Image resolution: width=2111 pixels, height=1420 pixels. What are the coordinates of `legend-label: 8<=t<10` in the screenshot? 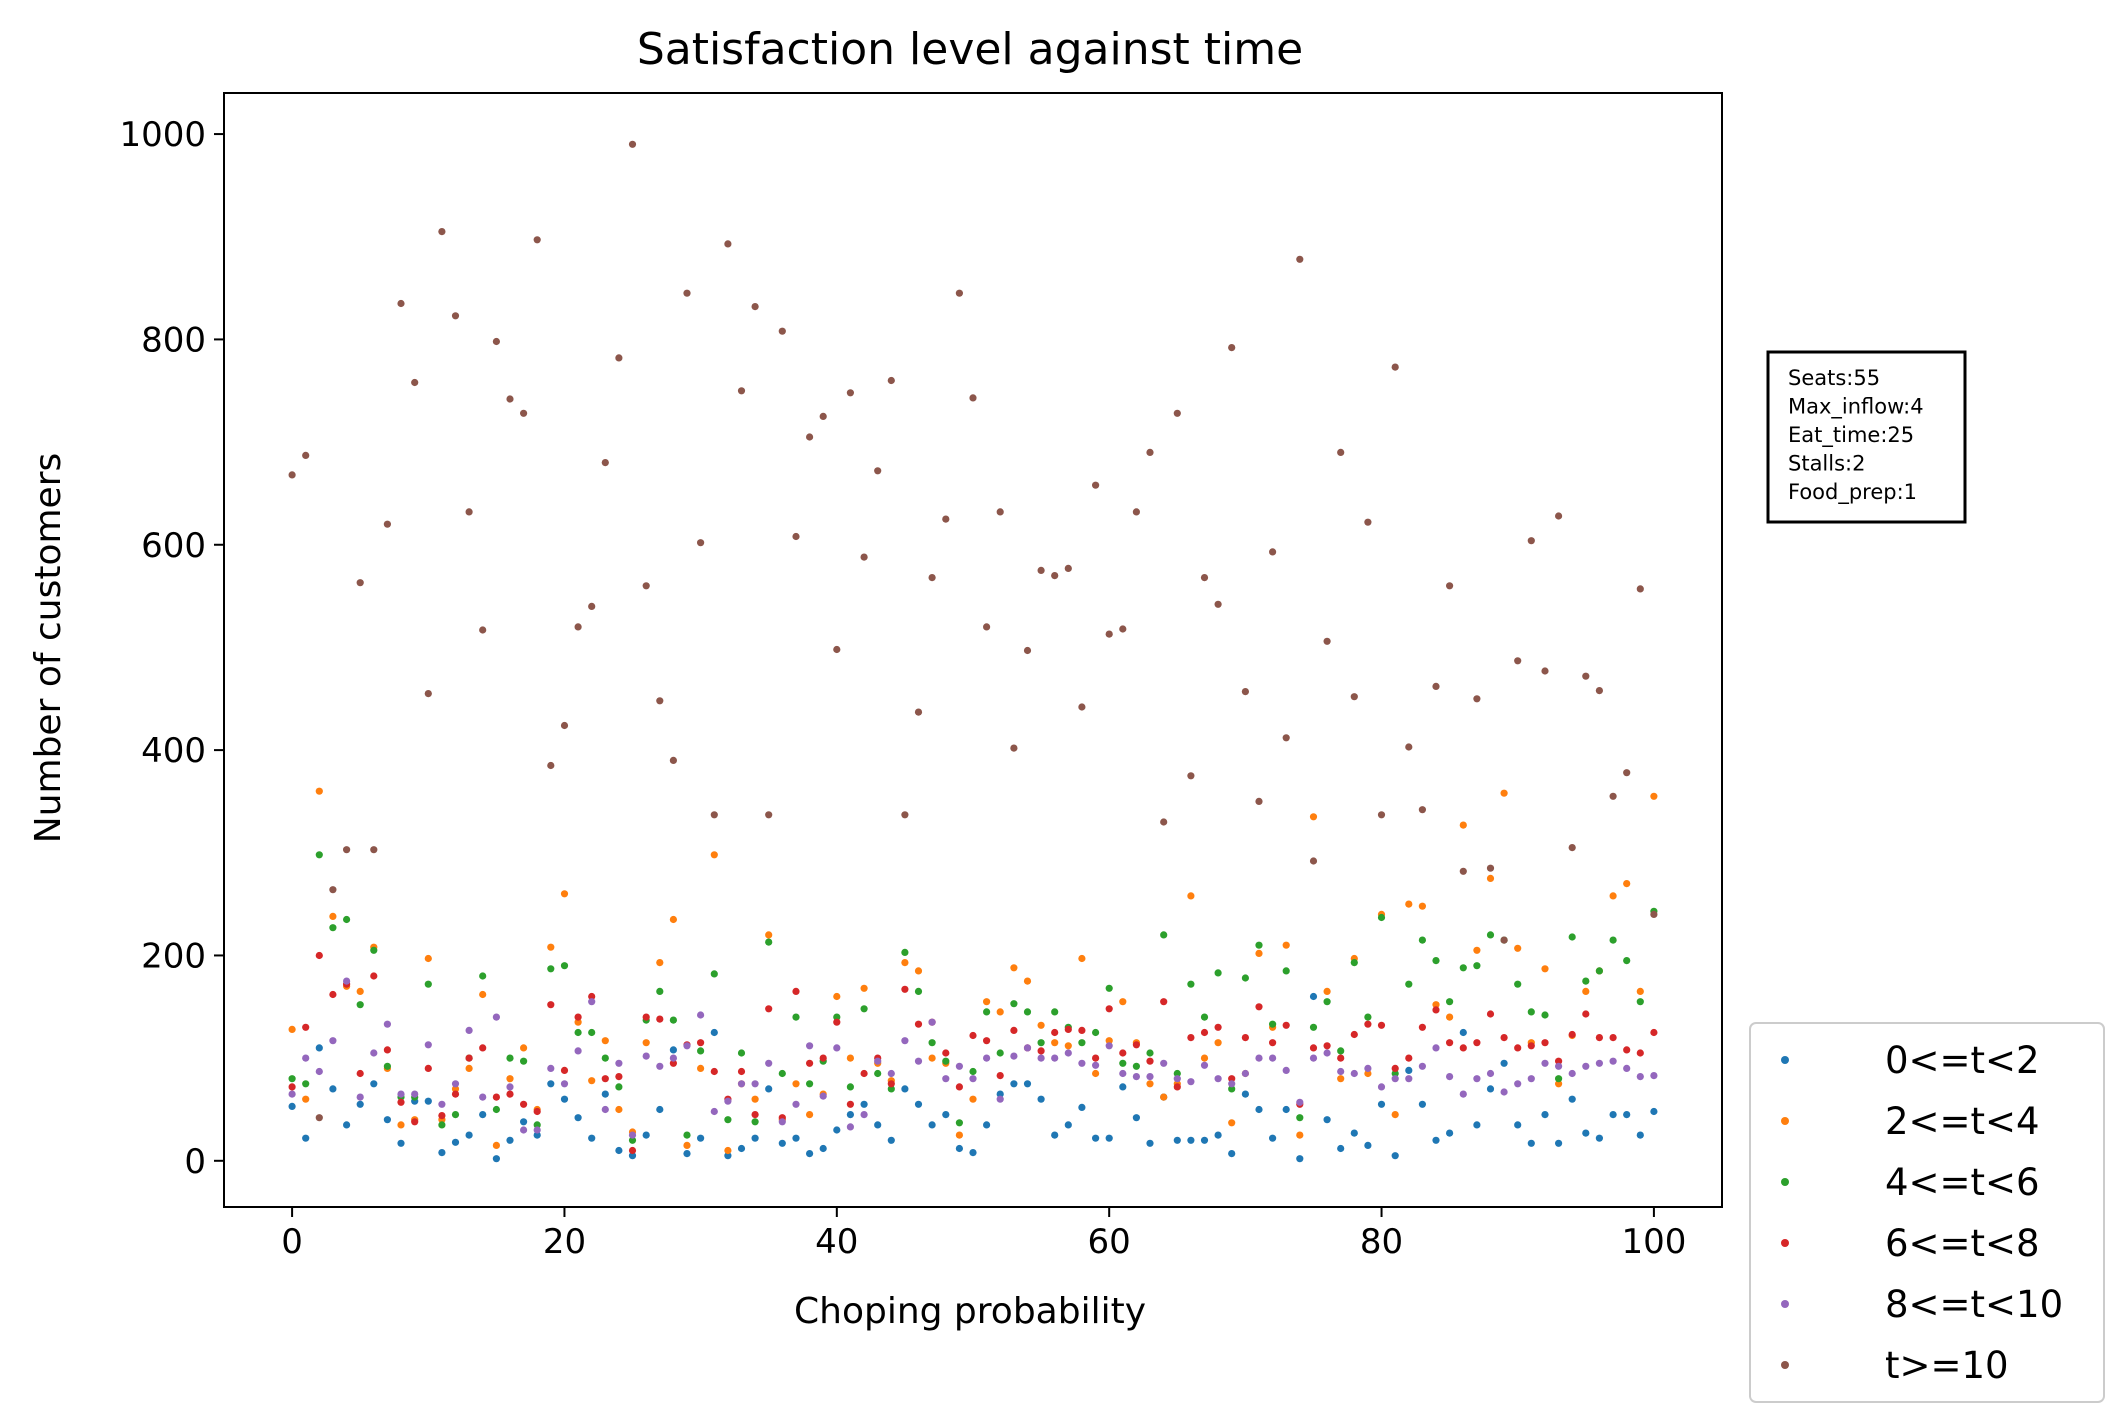 It's located at (1974, 1304).